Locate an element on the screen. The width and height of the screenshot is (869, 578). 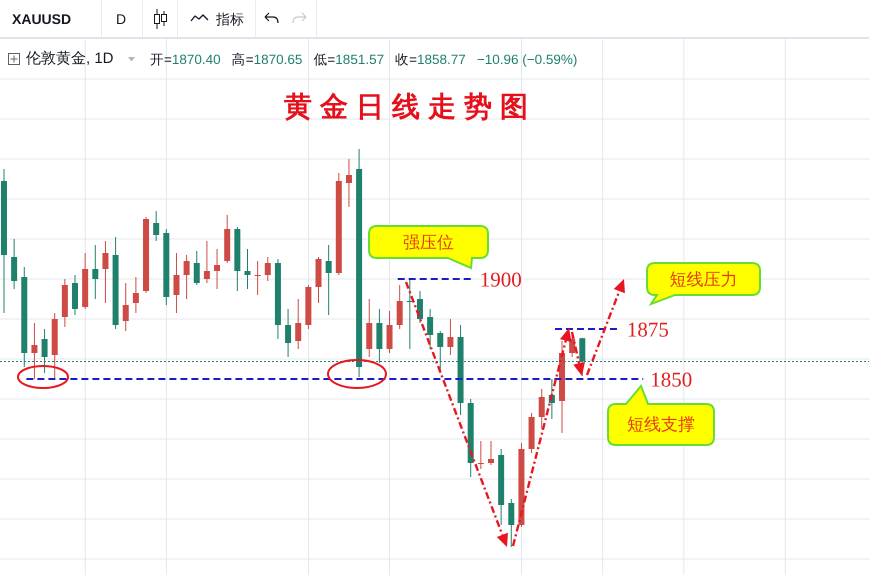
annotation: 高=1870.65 is located at coordinates (267, 59).